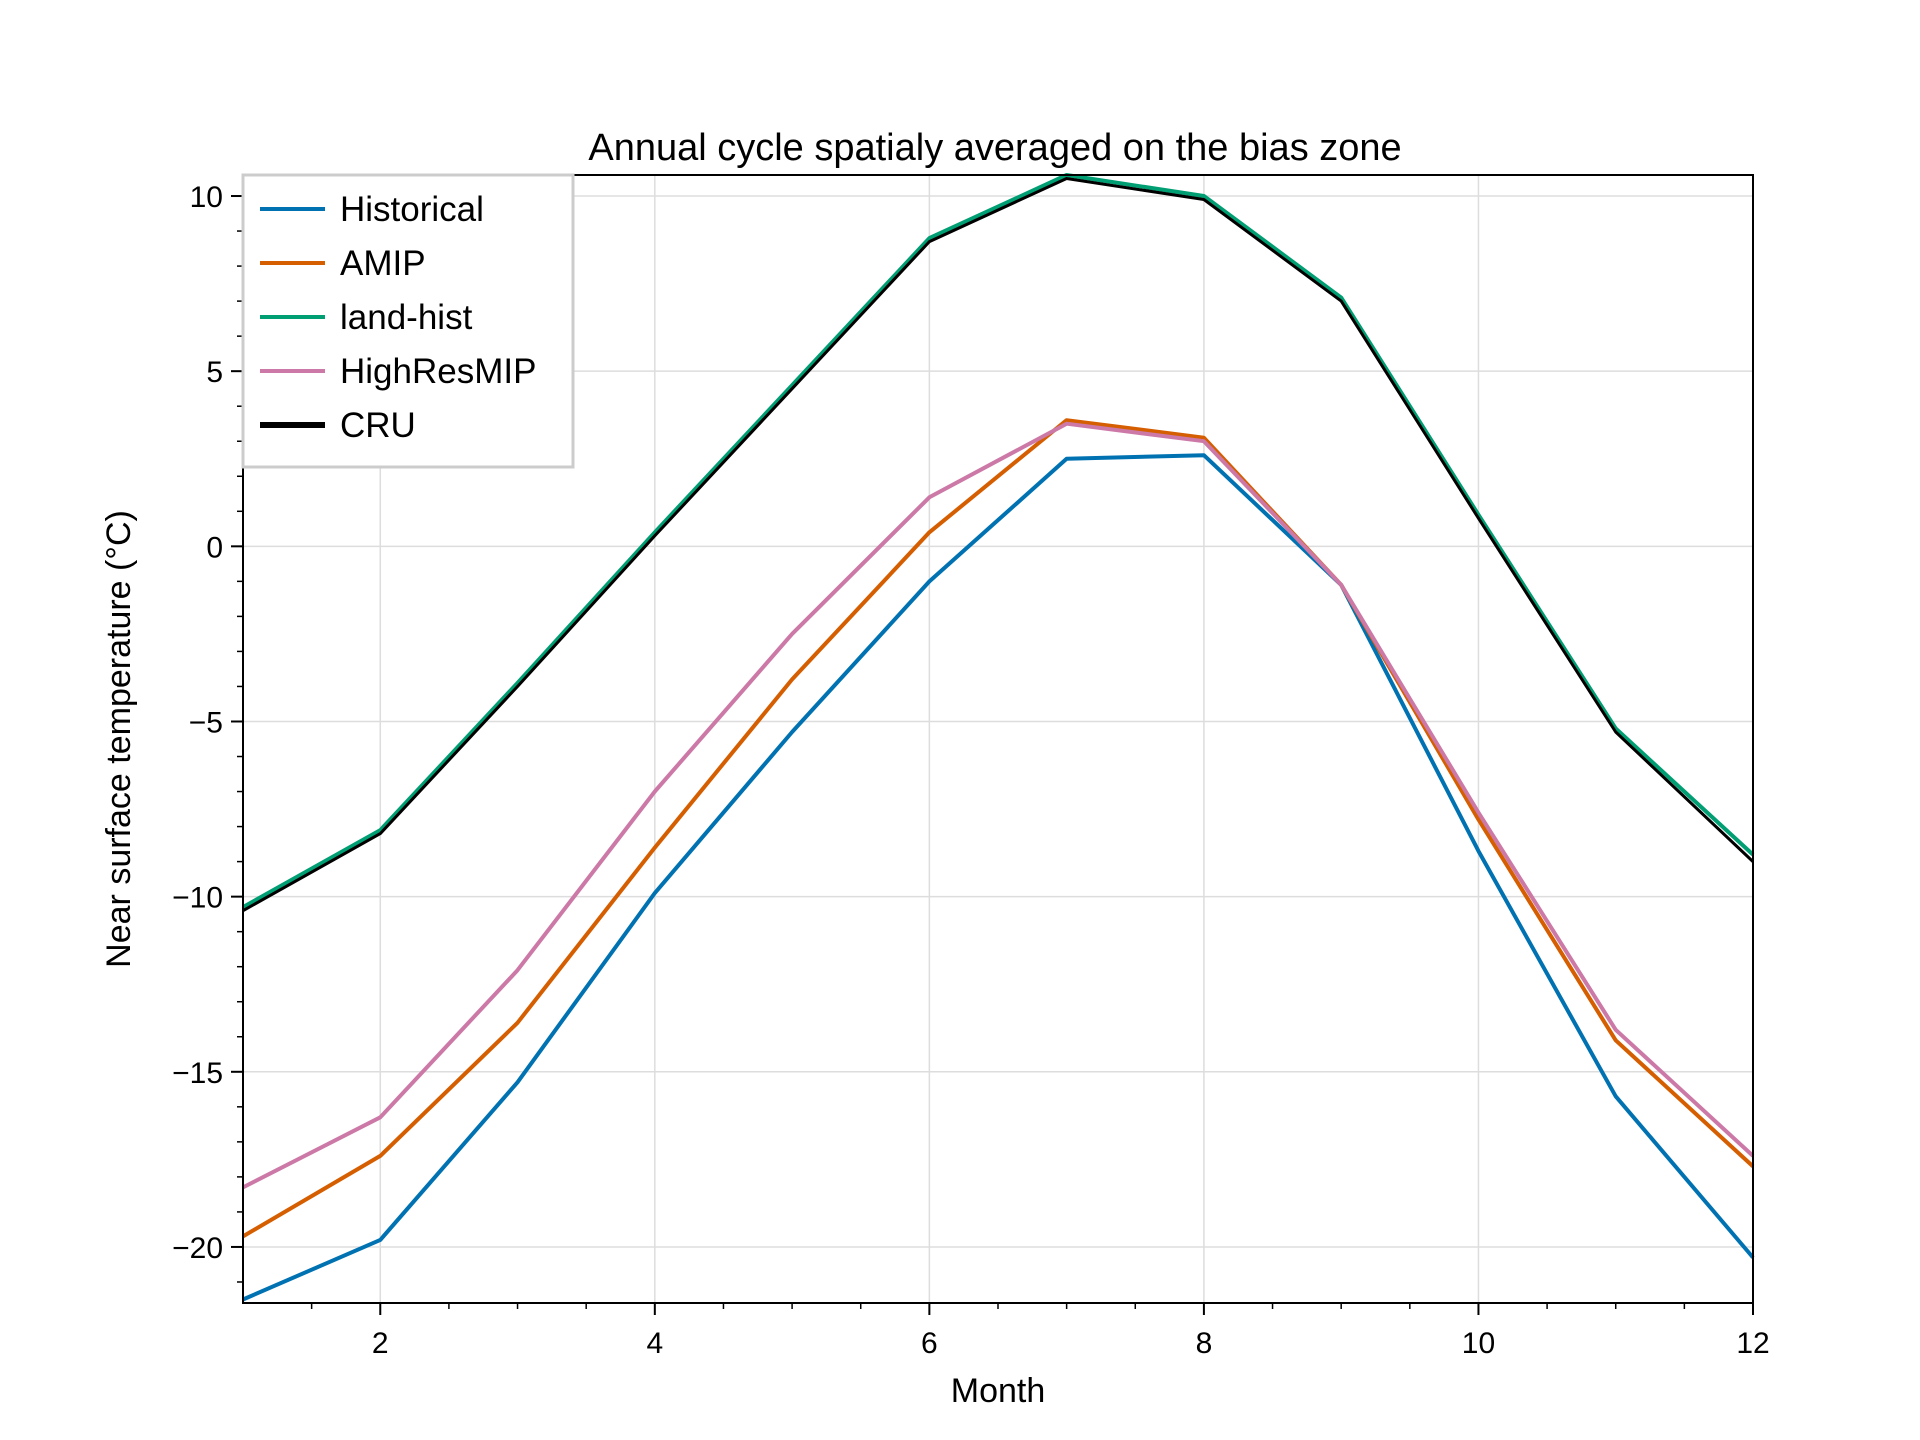 This screenshot has width=1920, height=1440. Describe the element at coordinates (654, 1343) in the screenshot. I see `x-tick-label: 4` at that location.